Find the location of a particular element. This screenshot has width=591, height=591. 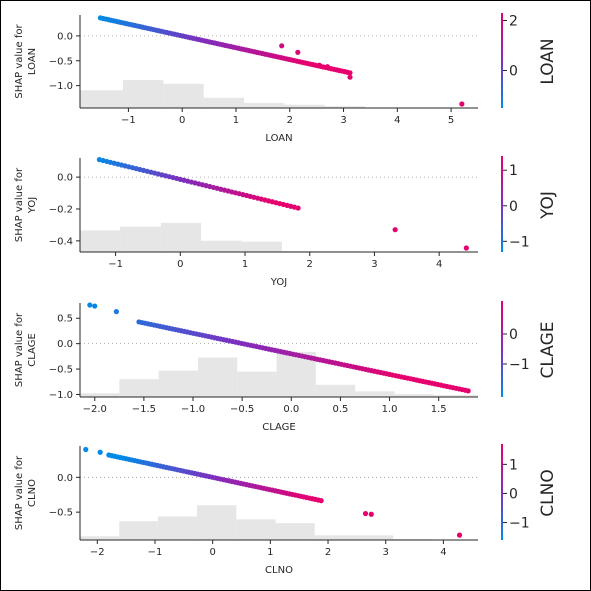

colorbar: 1 0 −1 YOJ is located at coordinates (529, 204).